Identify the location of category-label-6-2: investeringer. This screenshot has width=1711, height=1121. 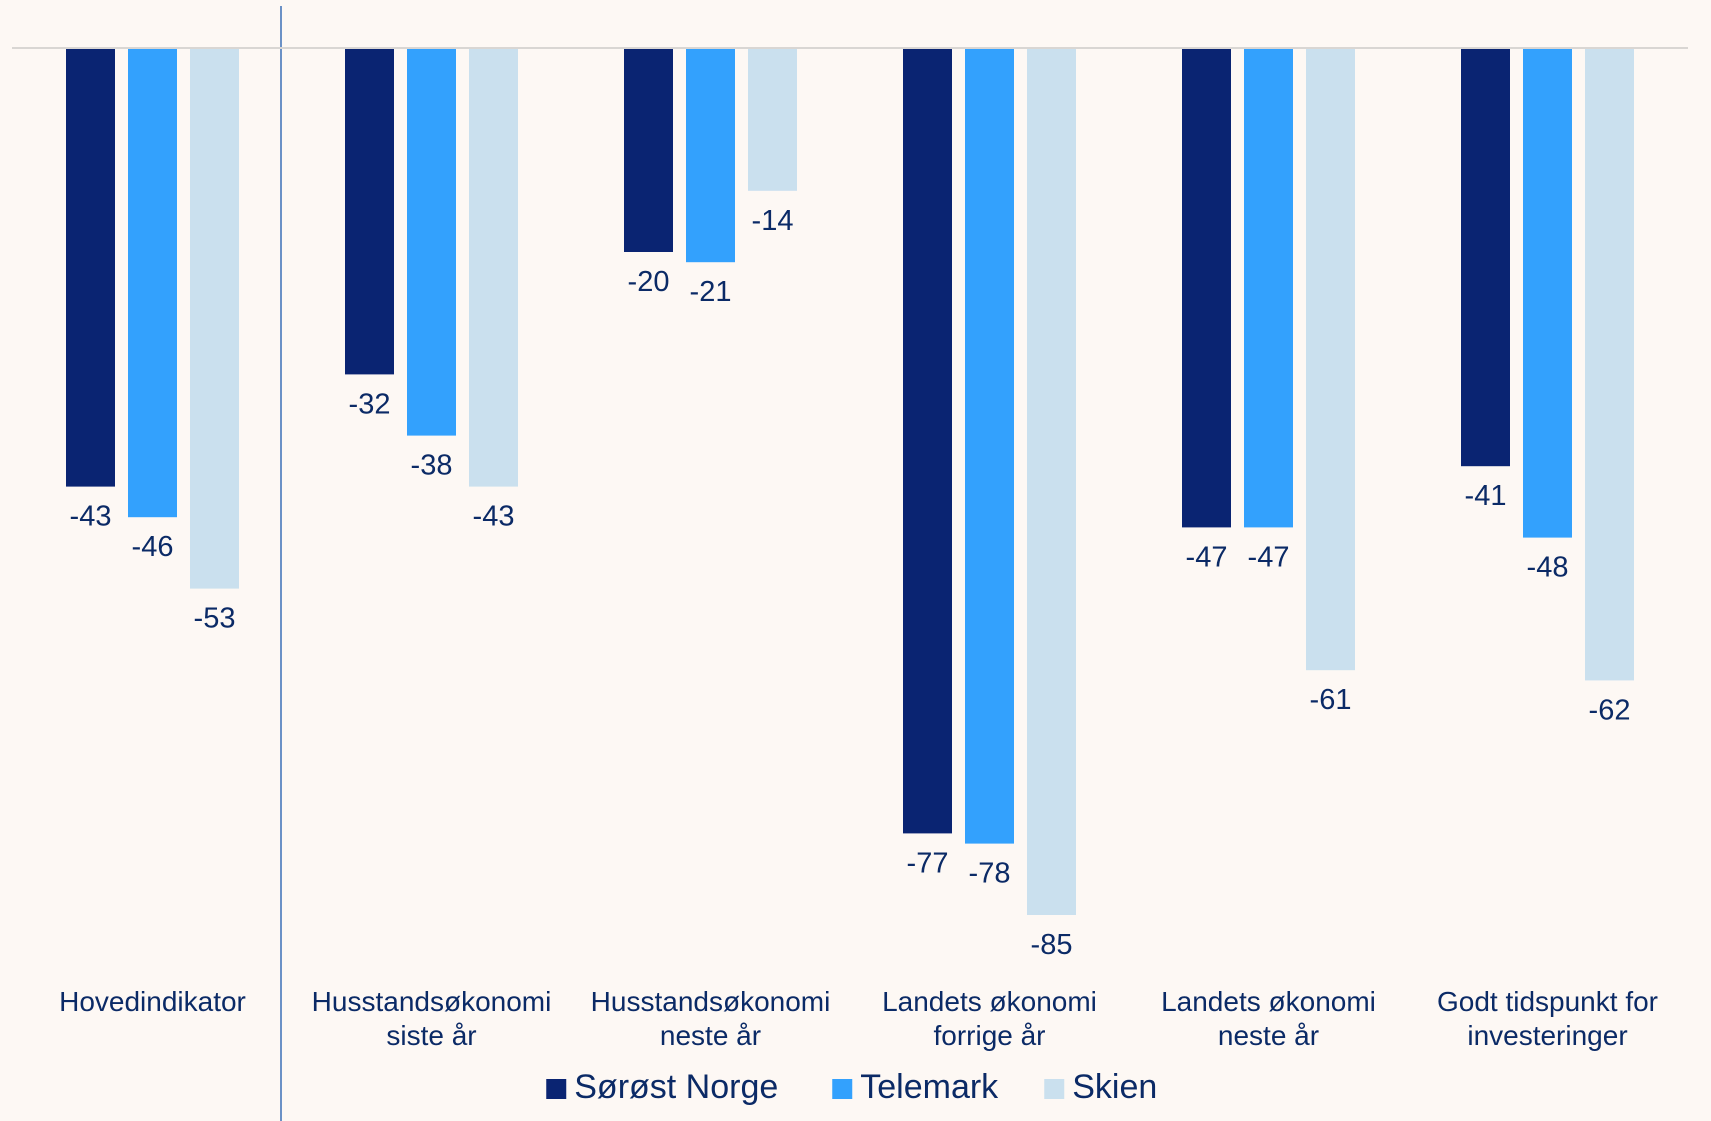
(1547, 1035).